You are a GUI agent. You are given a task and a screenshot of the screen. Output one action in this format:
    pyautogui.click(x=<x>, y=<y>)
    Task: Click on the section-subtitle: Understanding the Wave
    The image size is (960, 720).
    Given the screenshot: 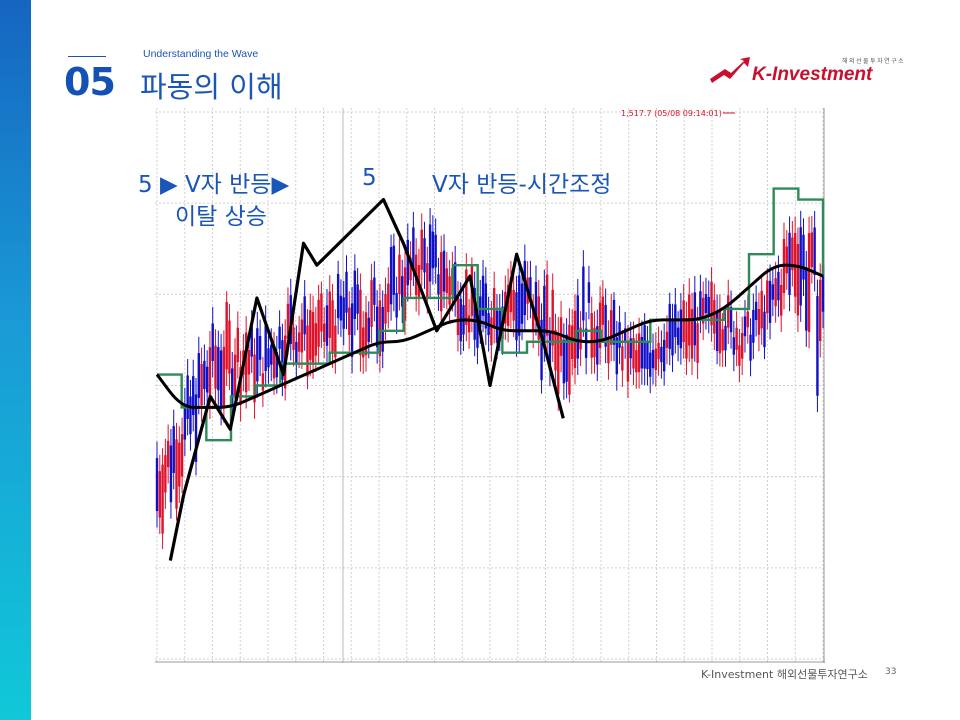 What is the action you would take?
    pyautogui.click(x=201, y=54)
    